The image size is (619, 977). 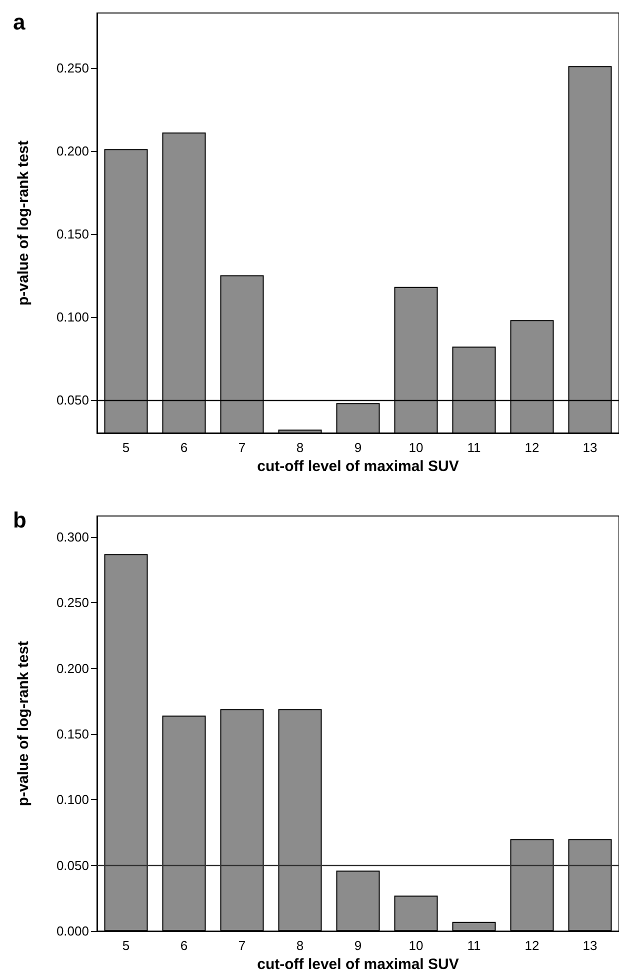 I want to click on chart-title: b, so click(x=19, y=520).